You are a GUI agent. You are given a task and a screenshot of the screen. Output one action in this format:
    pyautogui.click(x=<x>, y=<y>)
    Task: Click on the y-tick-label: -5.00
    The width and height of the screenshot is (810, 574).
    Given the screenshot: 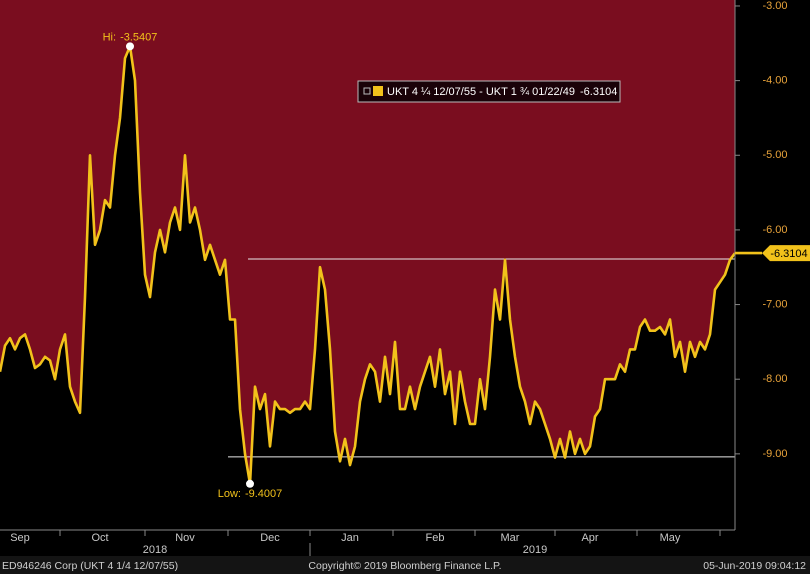 What is the action you would take?
    pyautogui.click(x=774, y=155)
    